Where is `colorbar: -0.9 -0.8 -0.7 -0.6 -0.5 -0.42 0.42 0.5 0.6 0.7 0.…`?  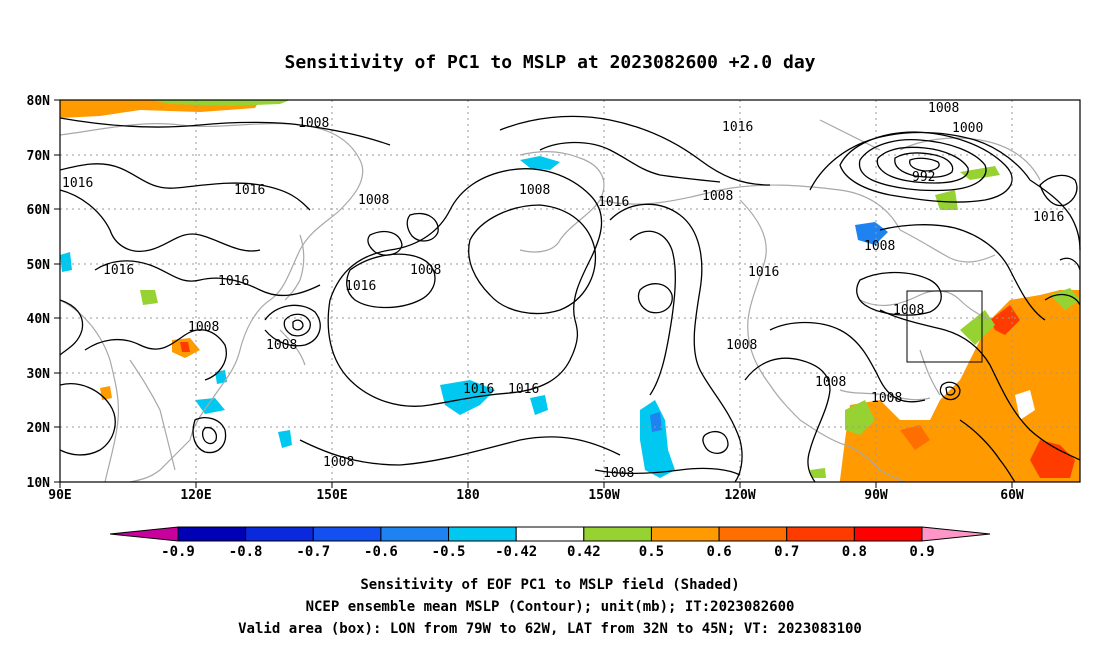
colorbar: -0.9 -0.8 -0.7 -0.6 -0.5 -0.42 0.42 0.5 0.6 0.7 0.… is located at coordinates (550, 543).